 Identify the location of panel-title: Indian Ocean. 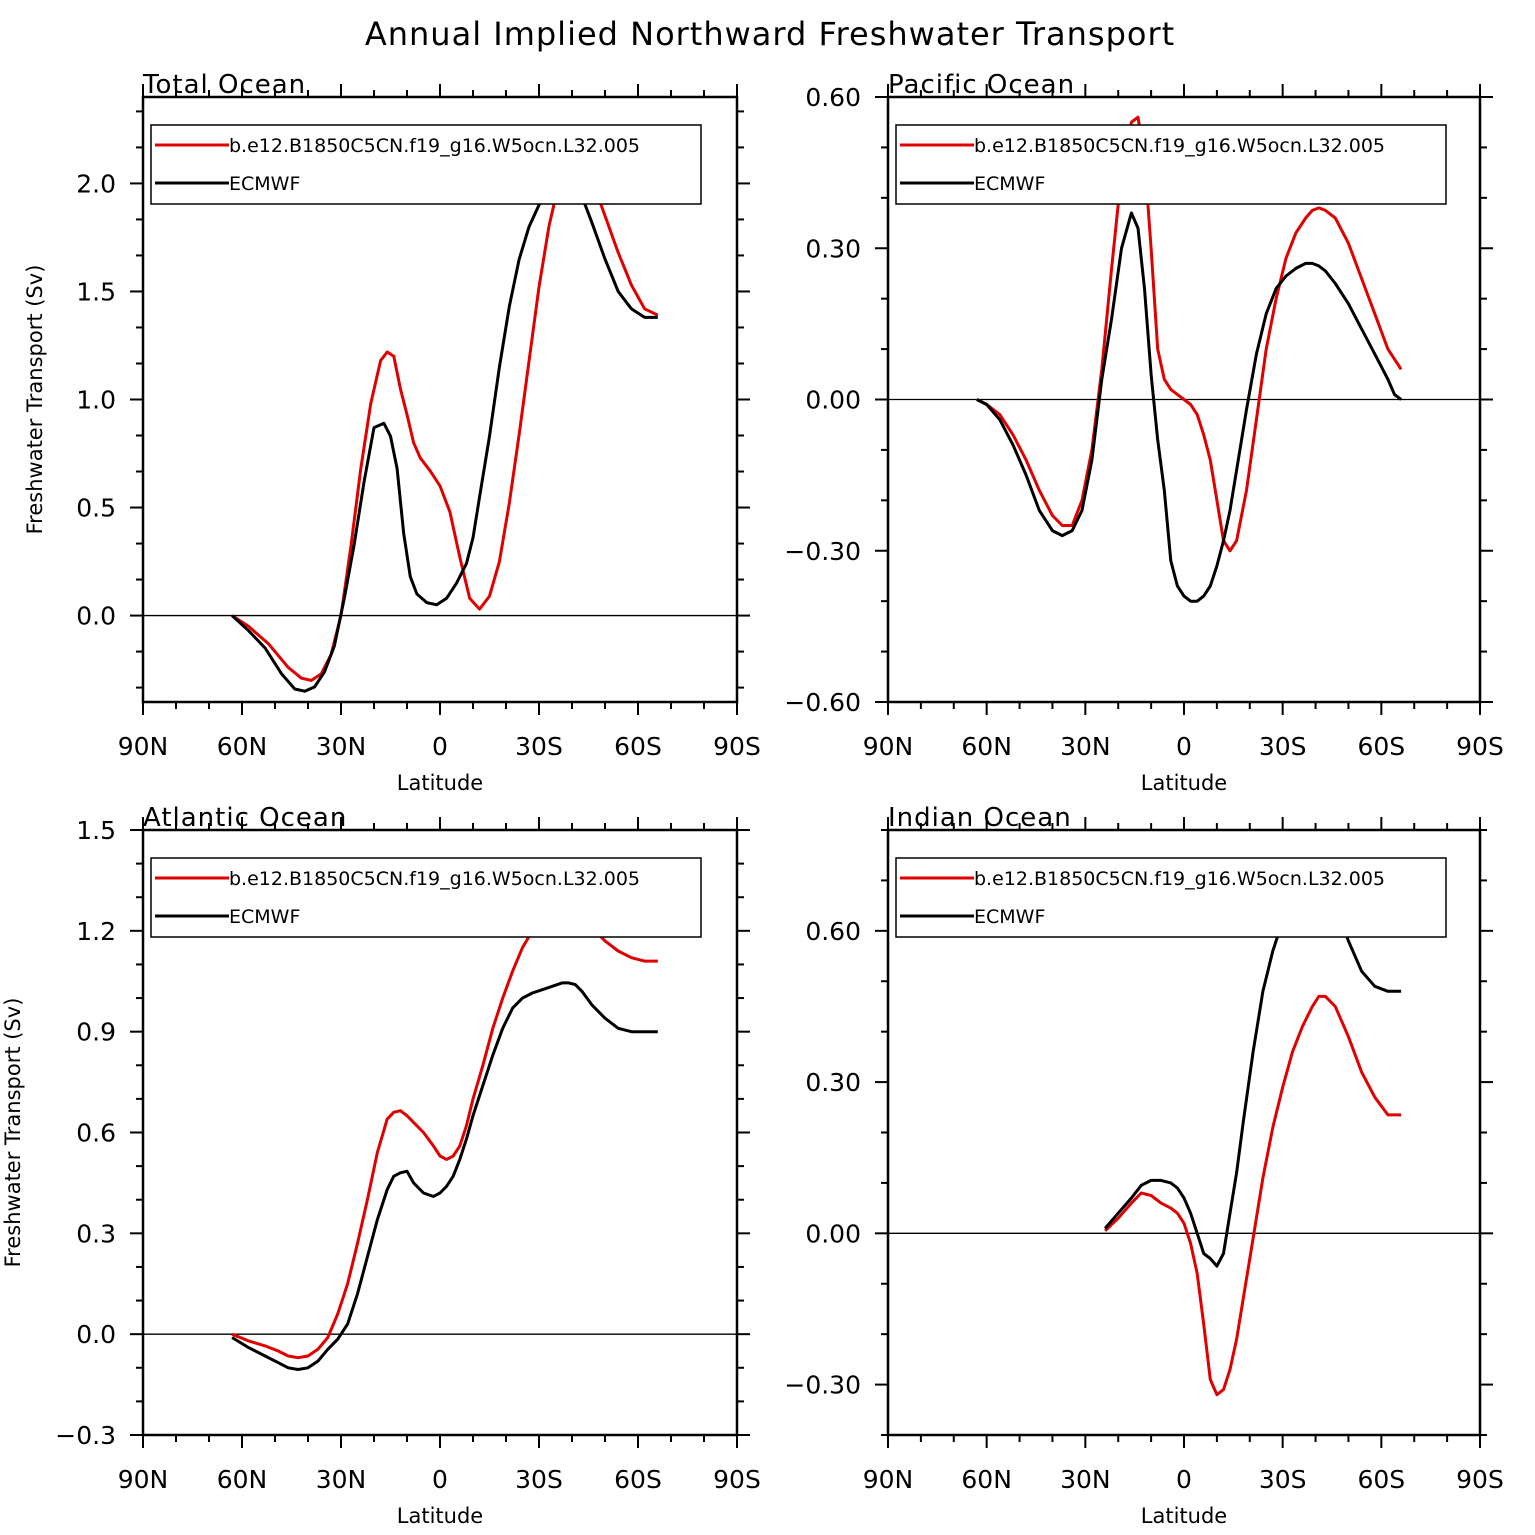
(980, 818).